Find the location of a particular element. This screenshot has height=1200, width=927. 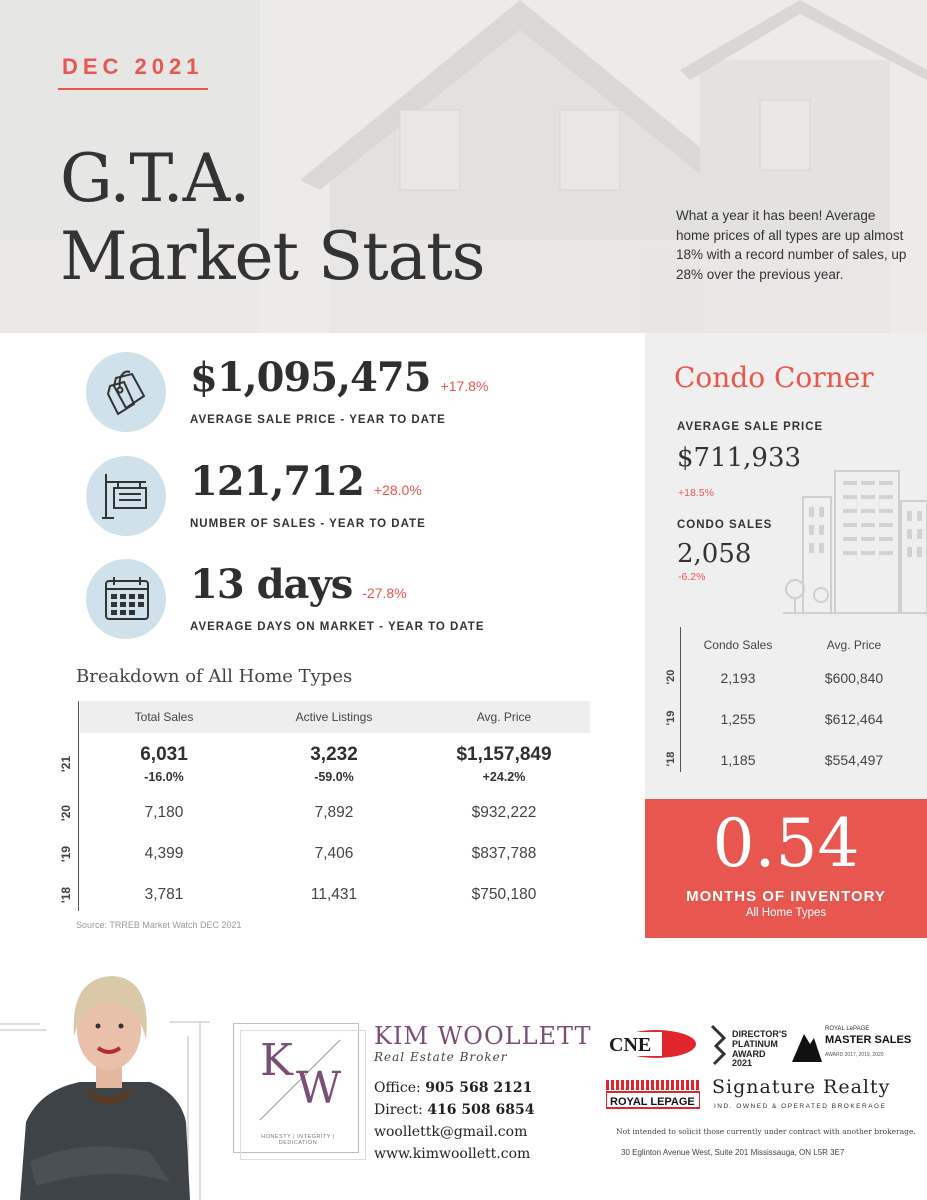

award-line: DIRECTOR'S is located at coordinates (759, 1034).